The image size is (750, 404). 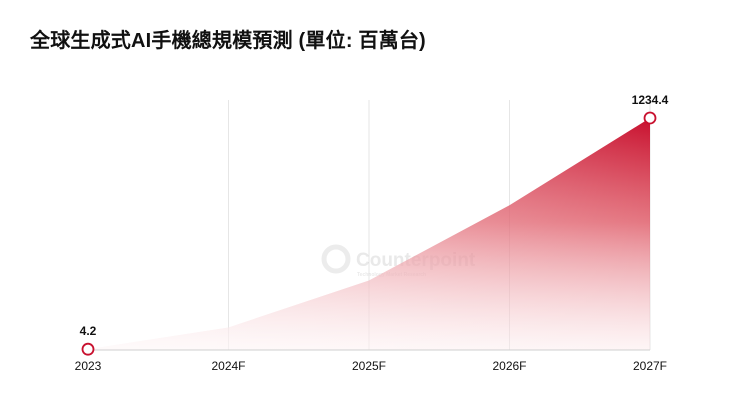 What do you see at coordinates (228, 41) in the screenshot?
I see `chart-title: 全球生成式AI手機總規模預測 (單位: 百萬台)` at bounding box center [228, 41].